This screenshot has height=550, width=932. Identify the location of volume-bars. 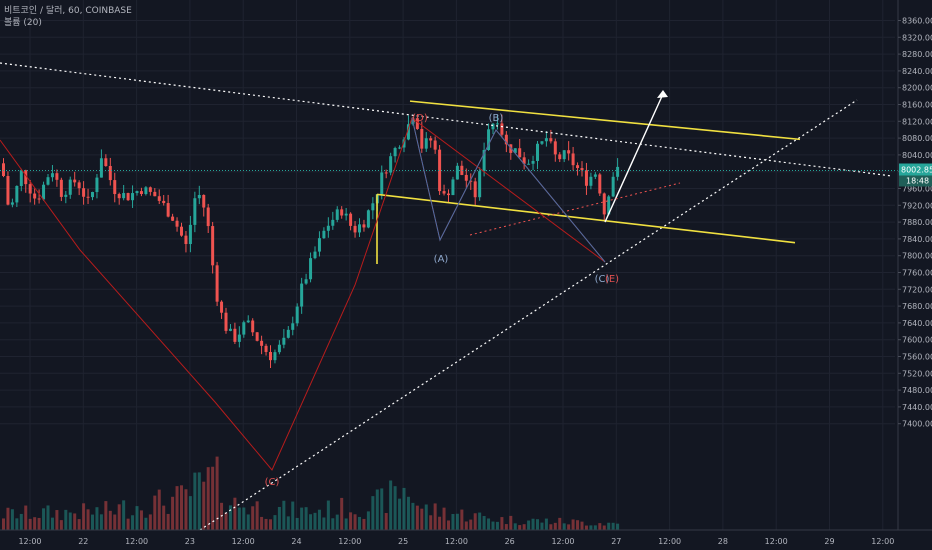
(311, 493).